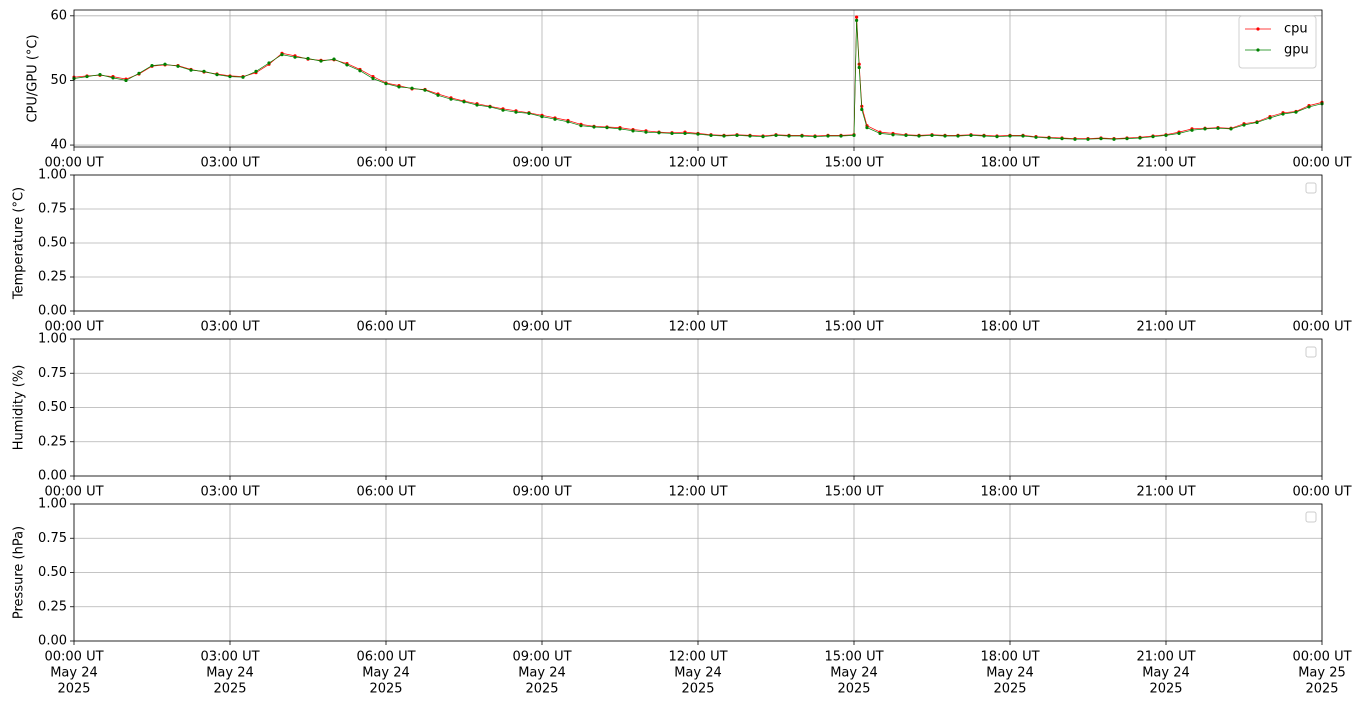 The image size is (1363, 707). Describe the element at coordinates (33, 78) in the screenshot. I see `y-axis-label: CPU/GPU (°C)` at that location.